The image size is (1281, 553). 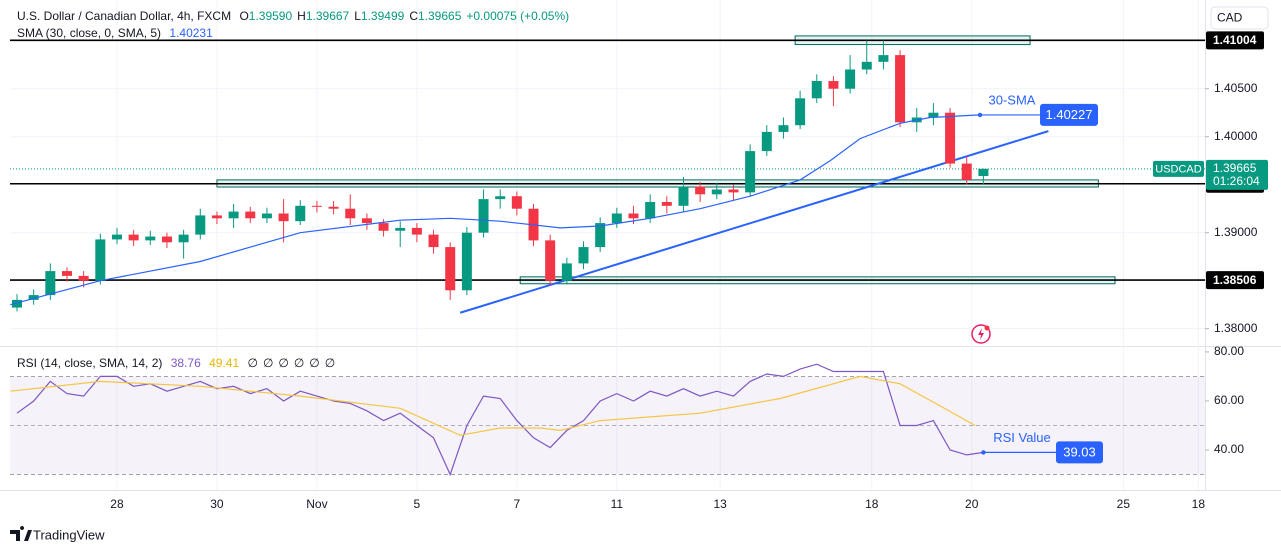 What do you see at coordinates (413, 16) in the screenshot?
I see `stat-key: C` at bounding box center [413, 16].